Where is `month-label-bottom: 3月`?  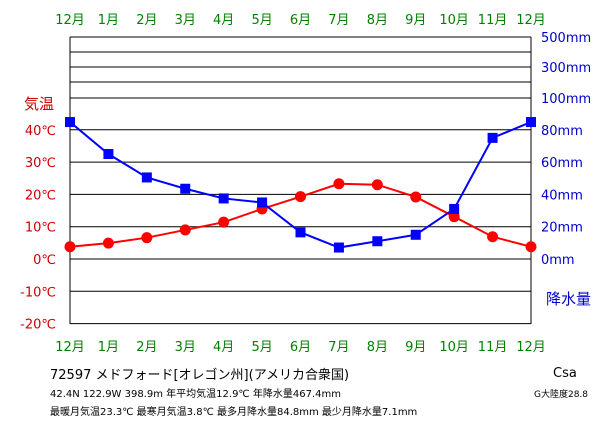
month-label-bottom: 3月 is located at coordinates (185, 347).